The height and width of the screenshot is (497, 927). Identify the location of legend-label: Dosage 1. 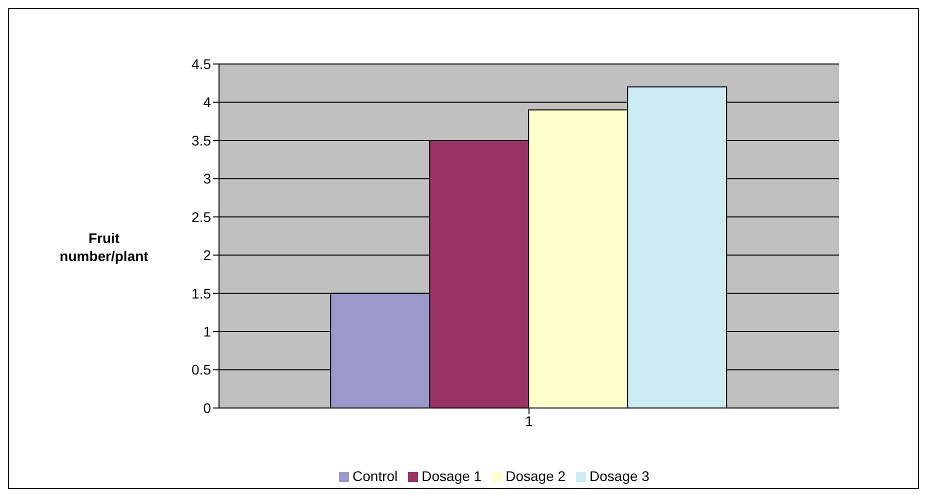
(452, 476).